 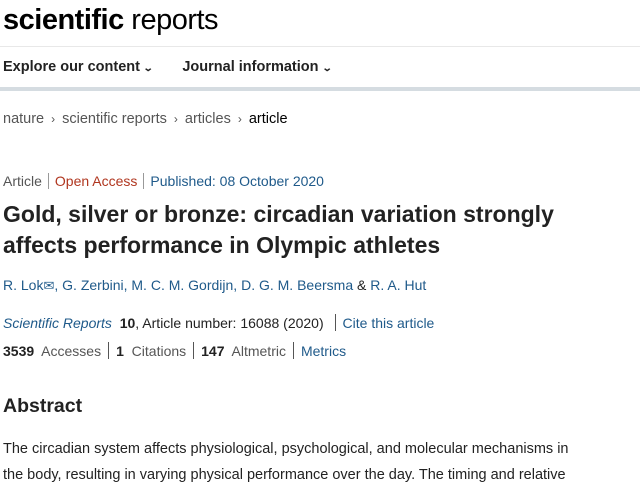 What do you see at coordinates (22, 181) in the screenshot?
I see `article-type: Article` at bounding box center [22, 181].